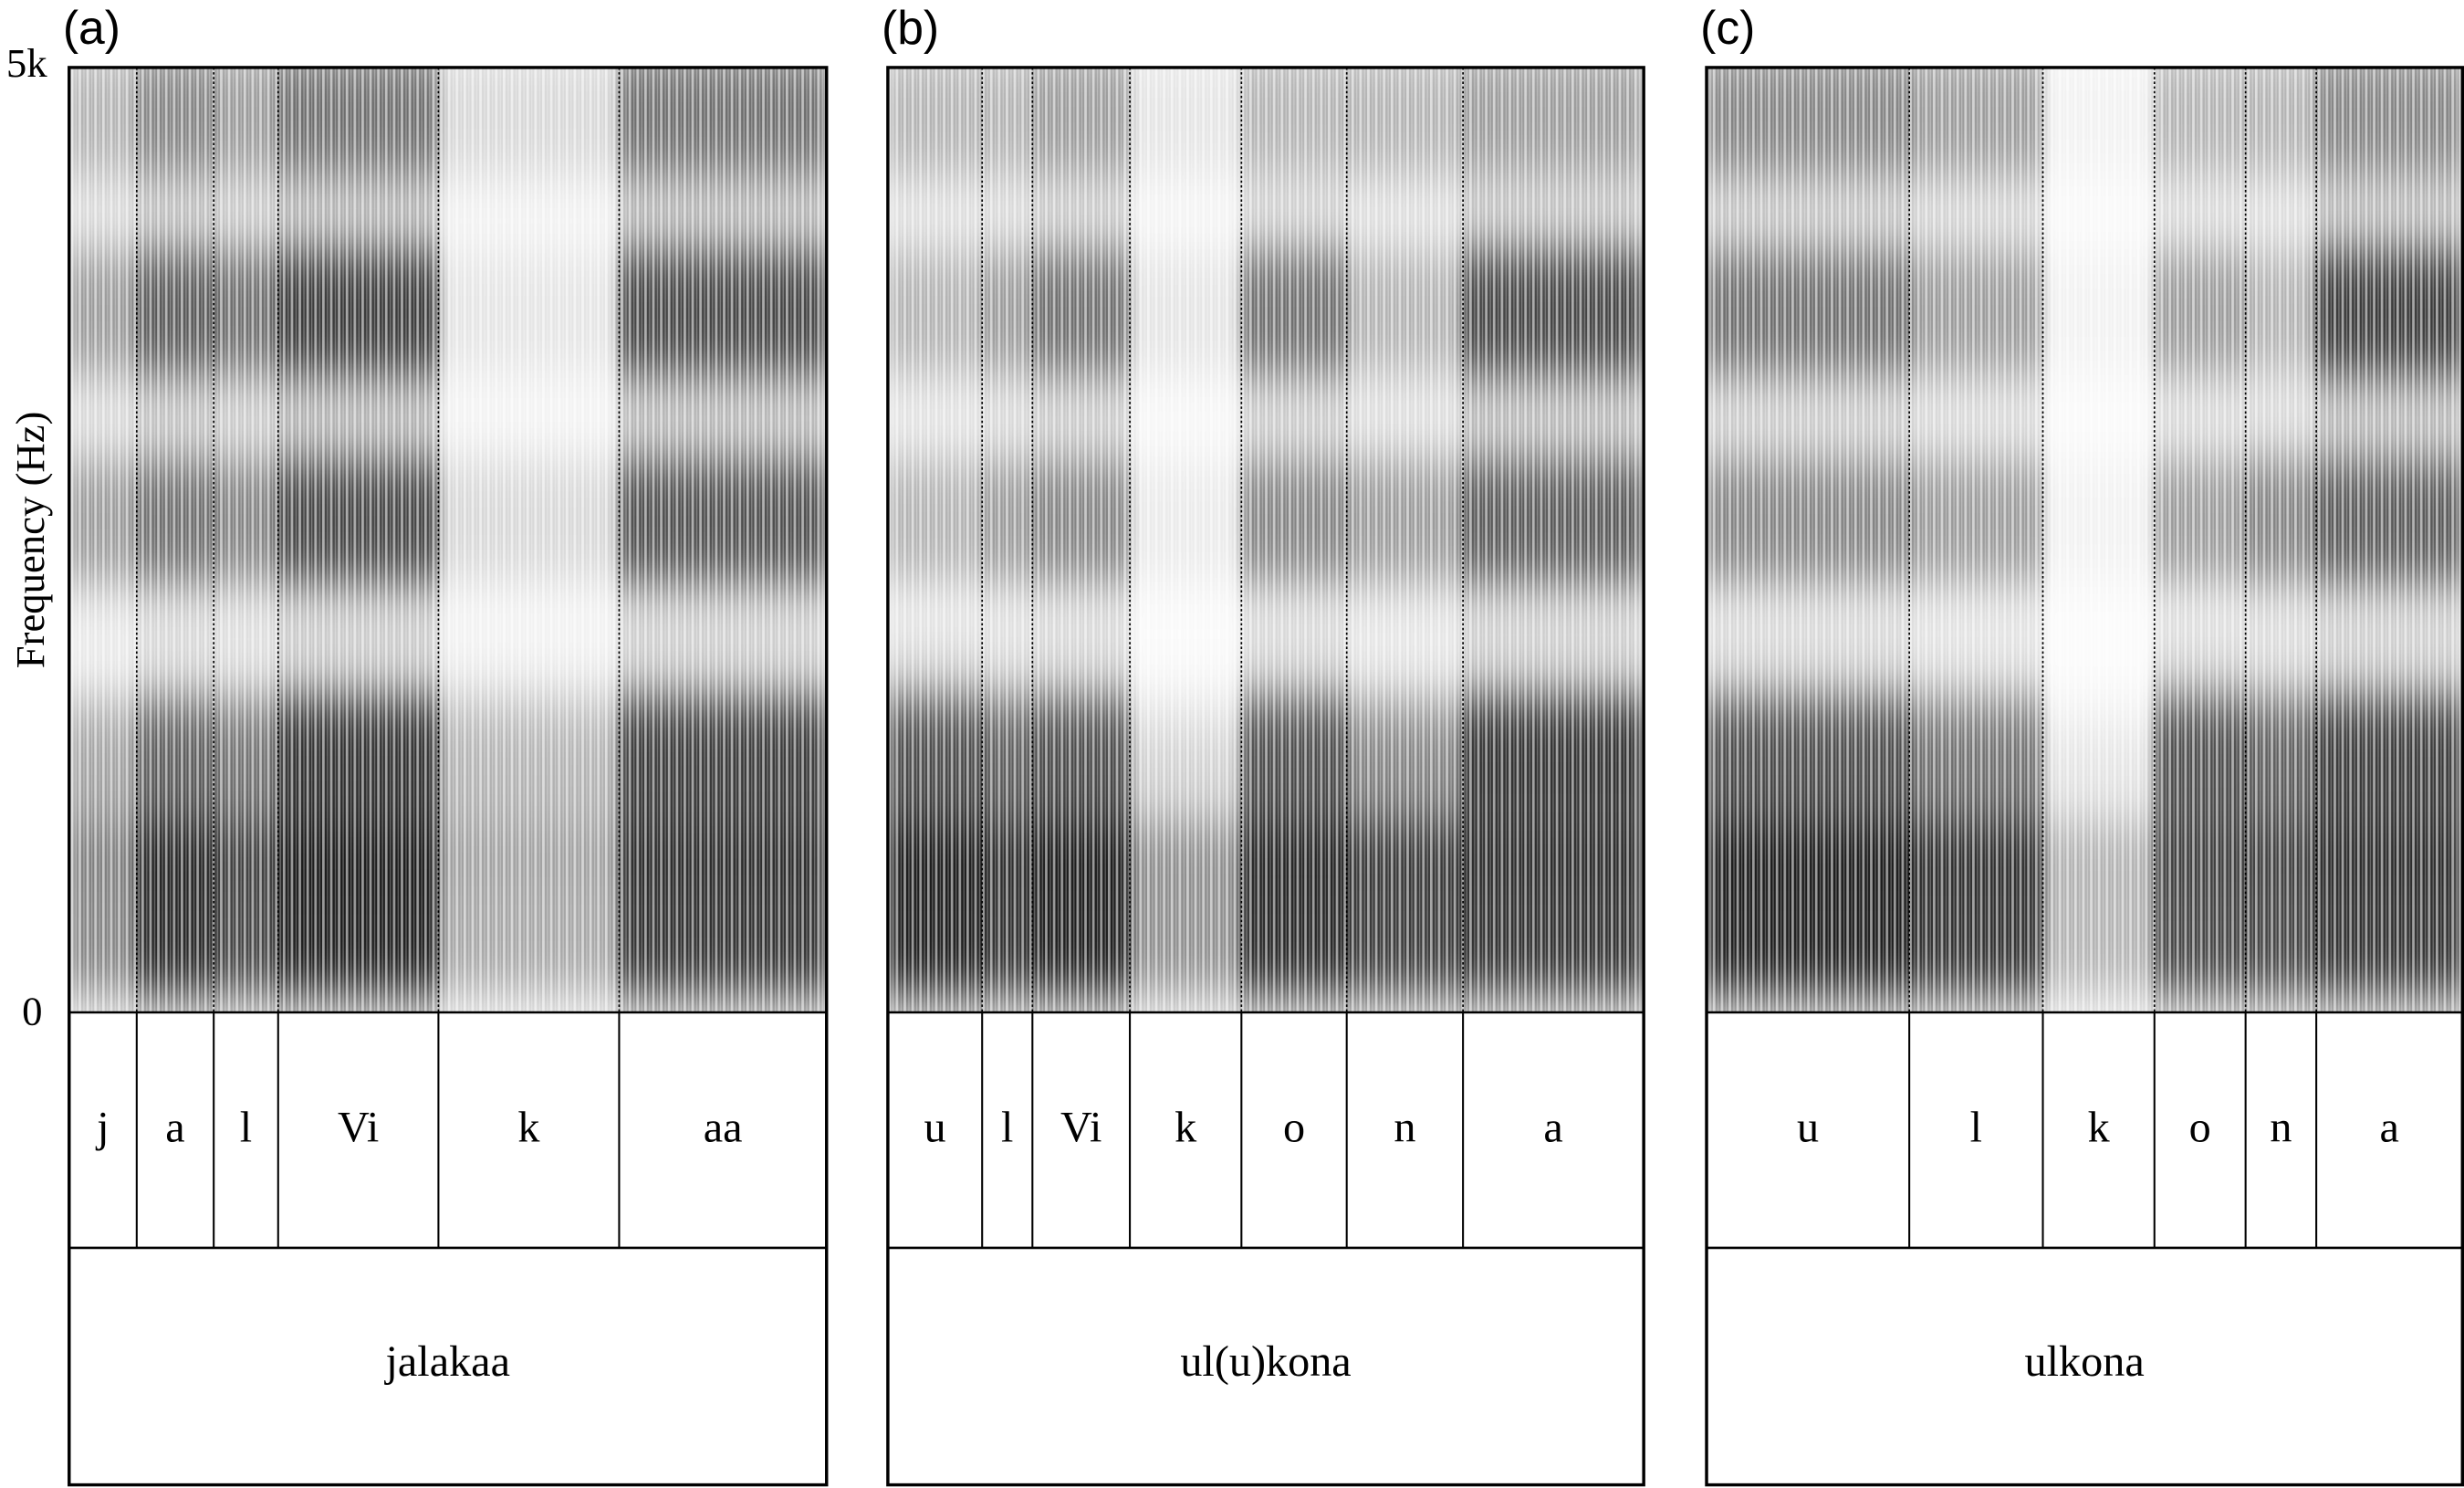 This screenshot has width=2464, height=1488. Describe the element at coordinates (1727, 27) in the screenshot. I see `panel-label: (c)` at that location.